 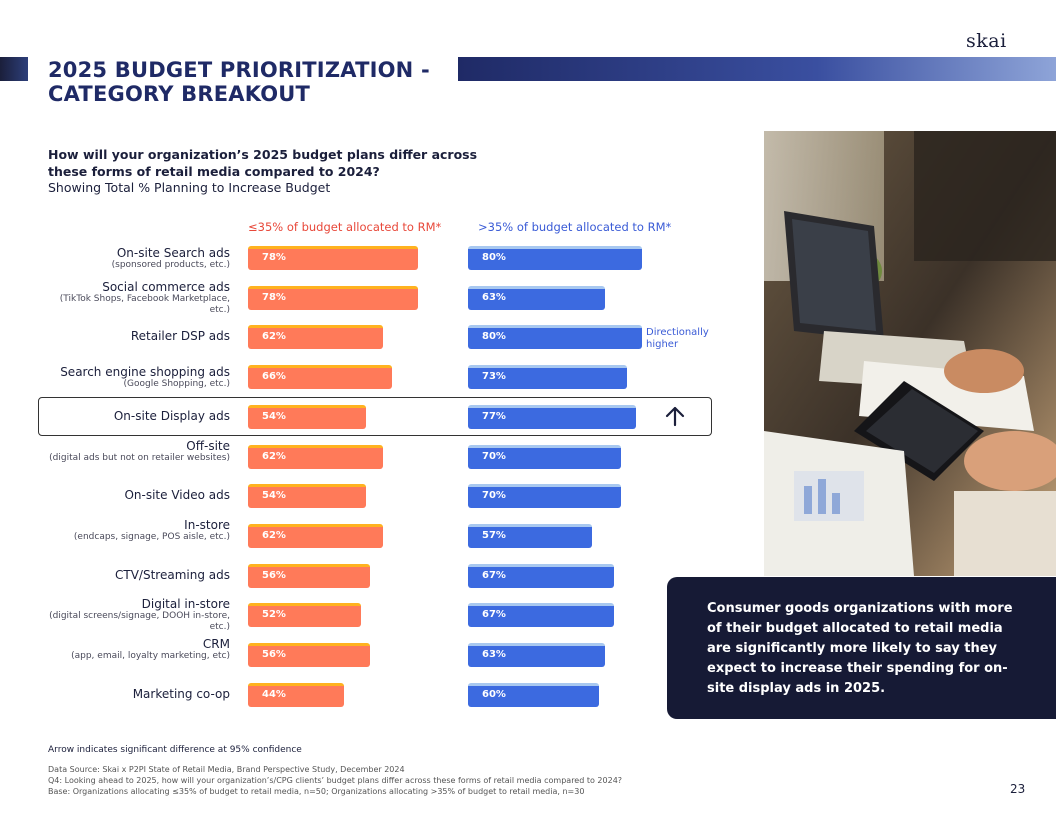 I want to click on category-name: On-site Search ads, so click(x=173, y=252).